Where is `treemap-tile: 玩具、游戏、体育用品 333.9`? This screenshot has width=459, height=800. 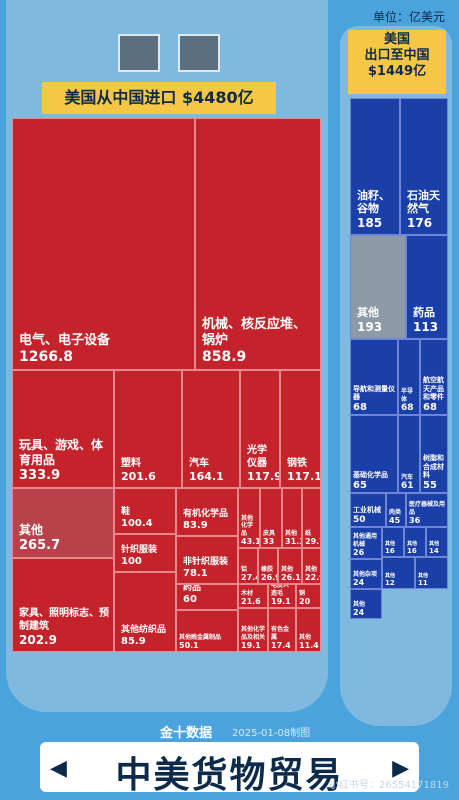 treemap-tile: 玩具、游戏、体育用品 333.9 is located at coordinates (63, 429).